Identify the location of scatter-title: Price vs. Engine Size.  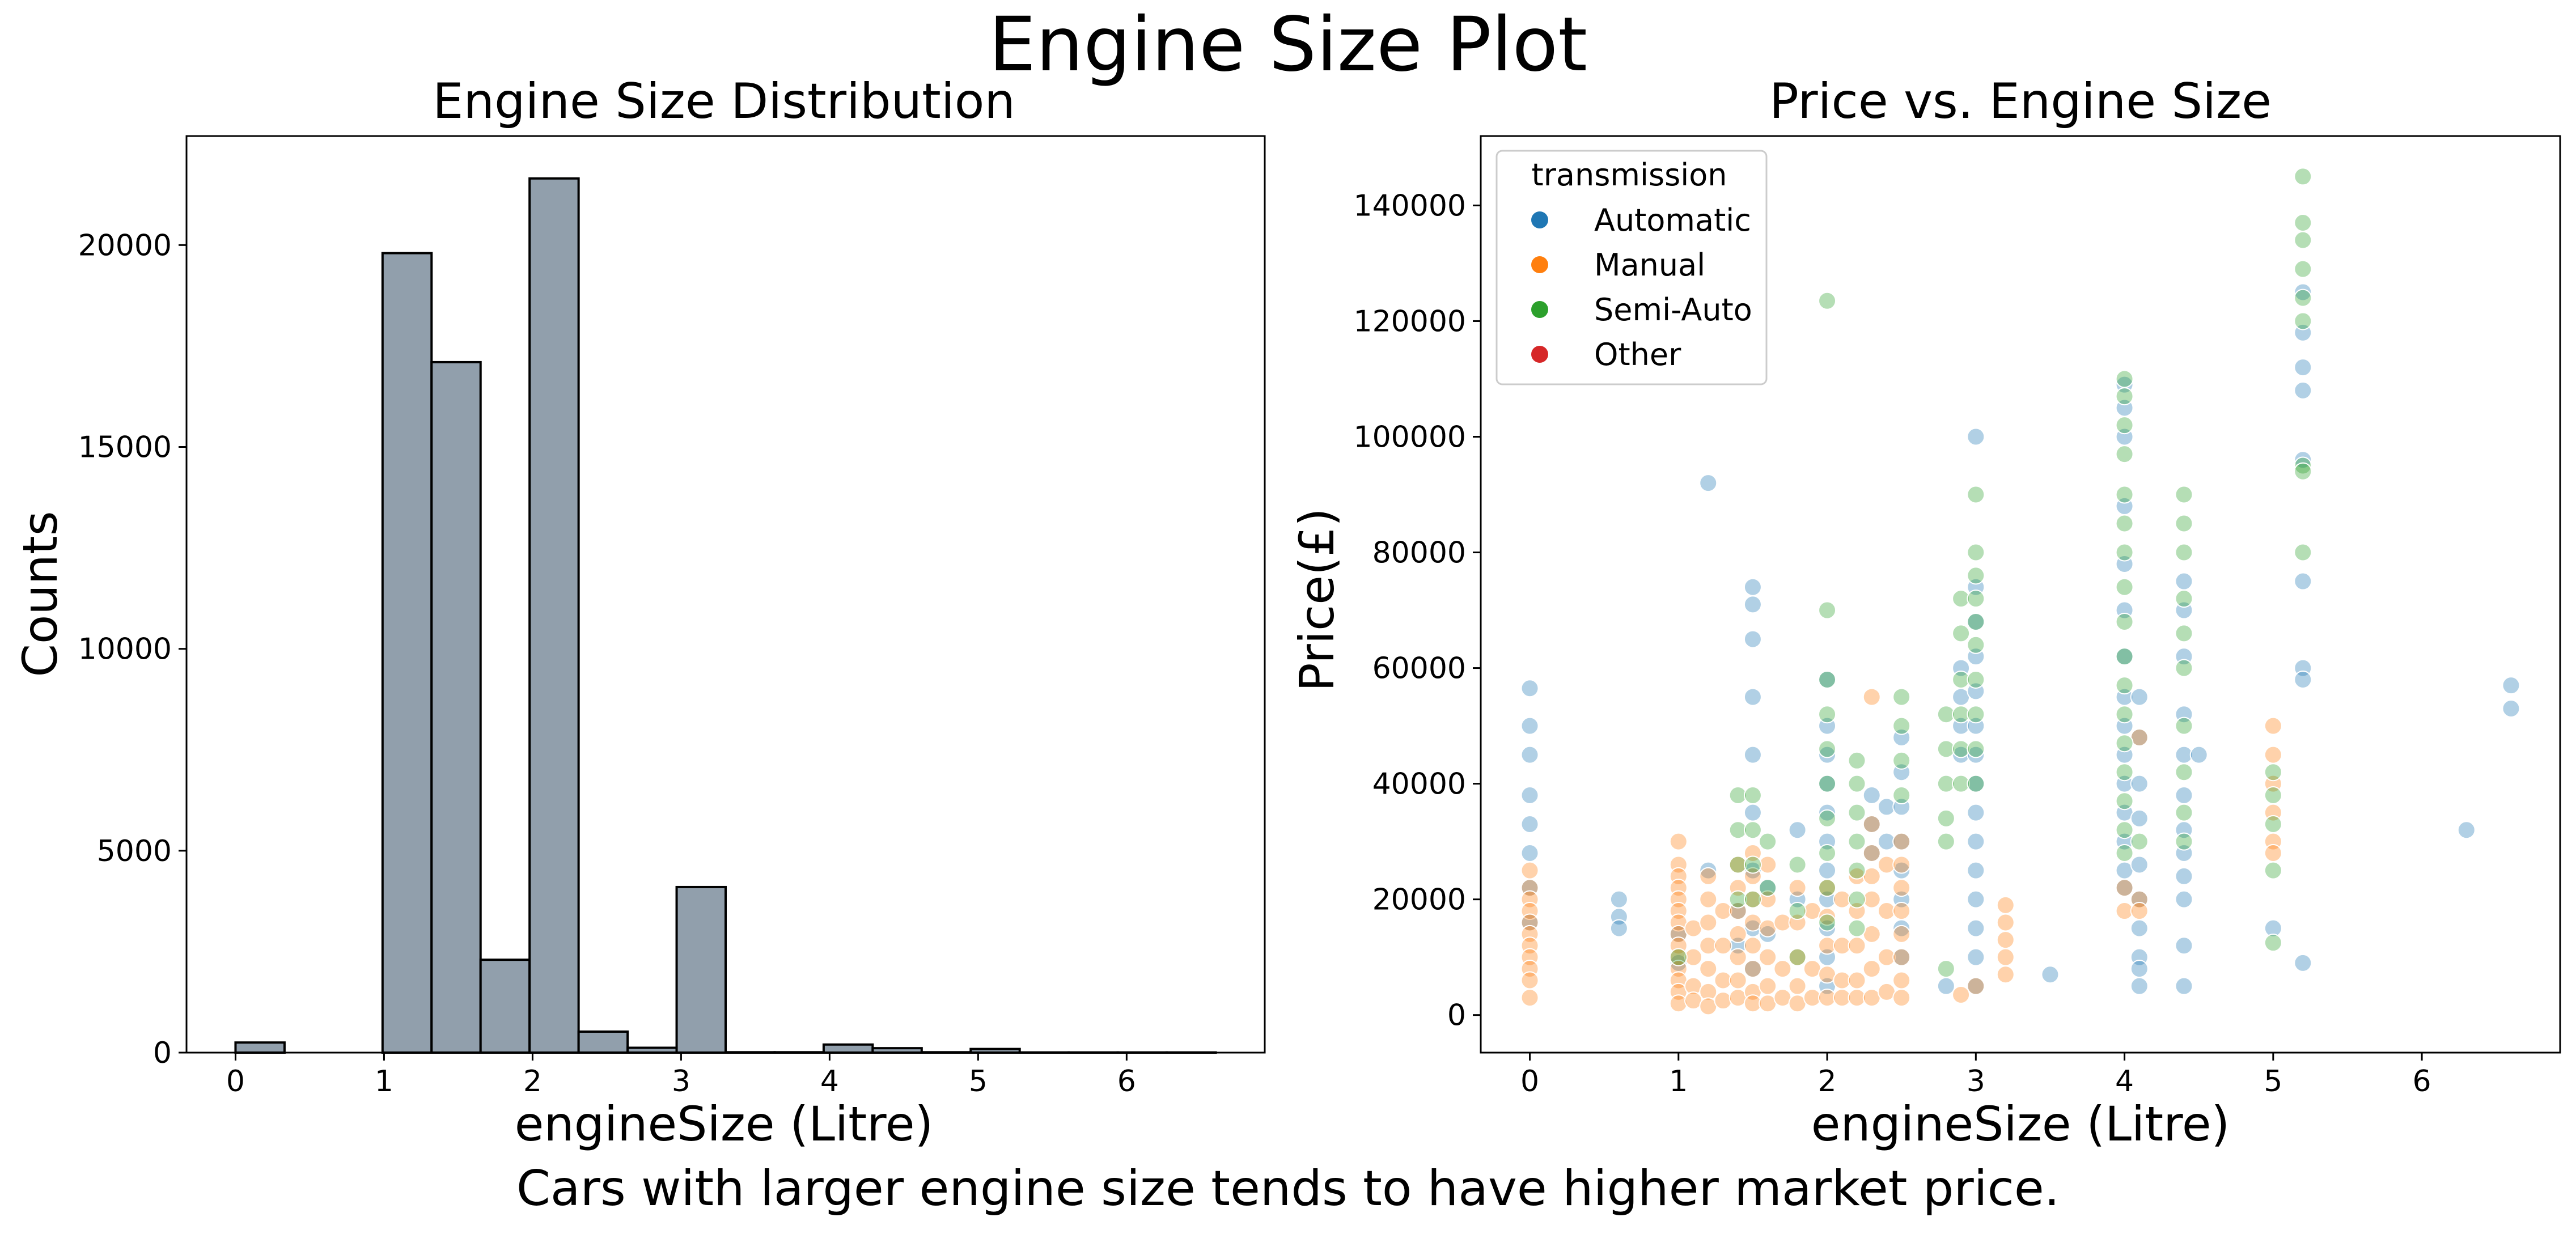
(2021, 102).